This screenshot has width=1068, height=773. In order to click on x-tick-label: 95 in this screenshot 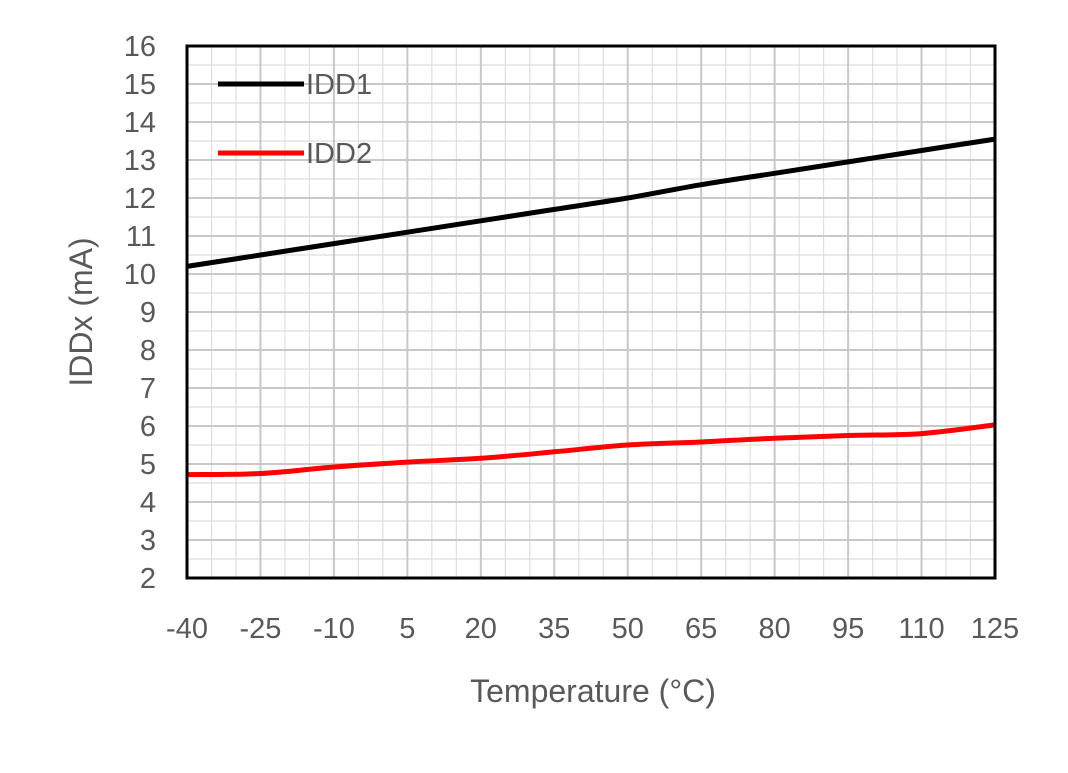, I will do `click(848, 629)`.